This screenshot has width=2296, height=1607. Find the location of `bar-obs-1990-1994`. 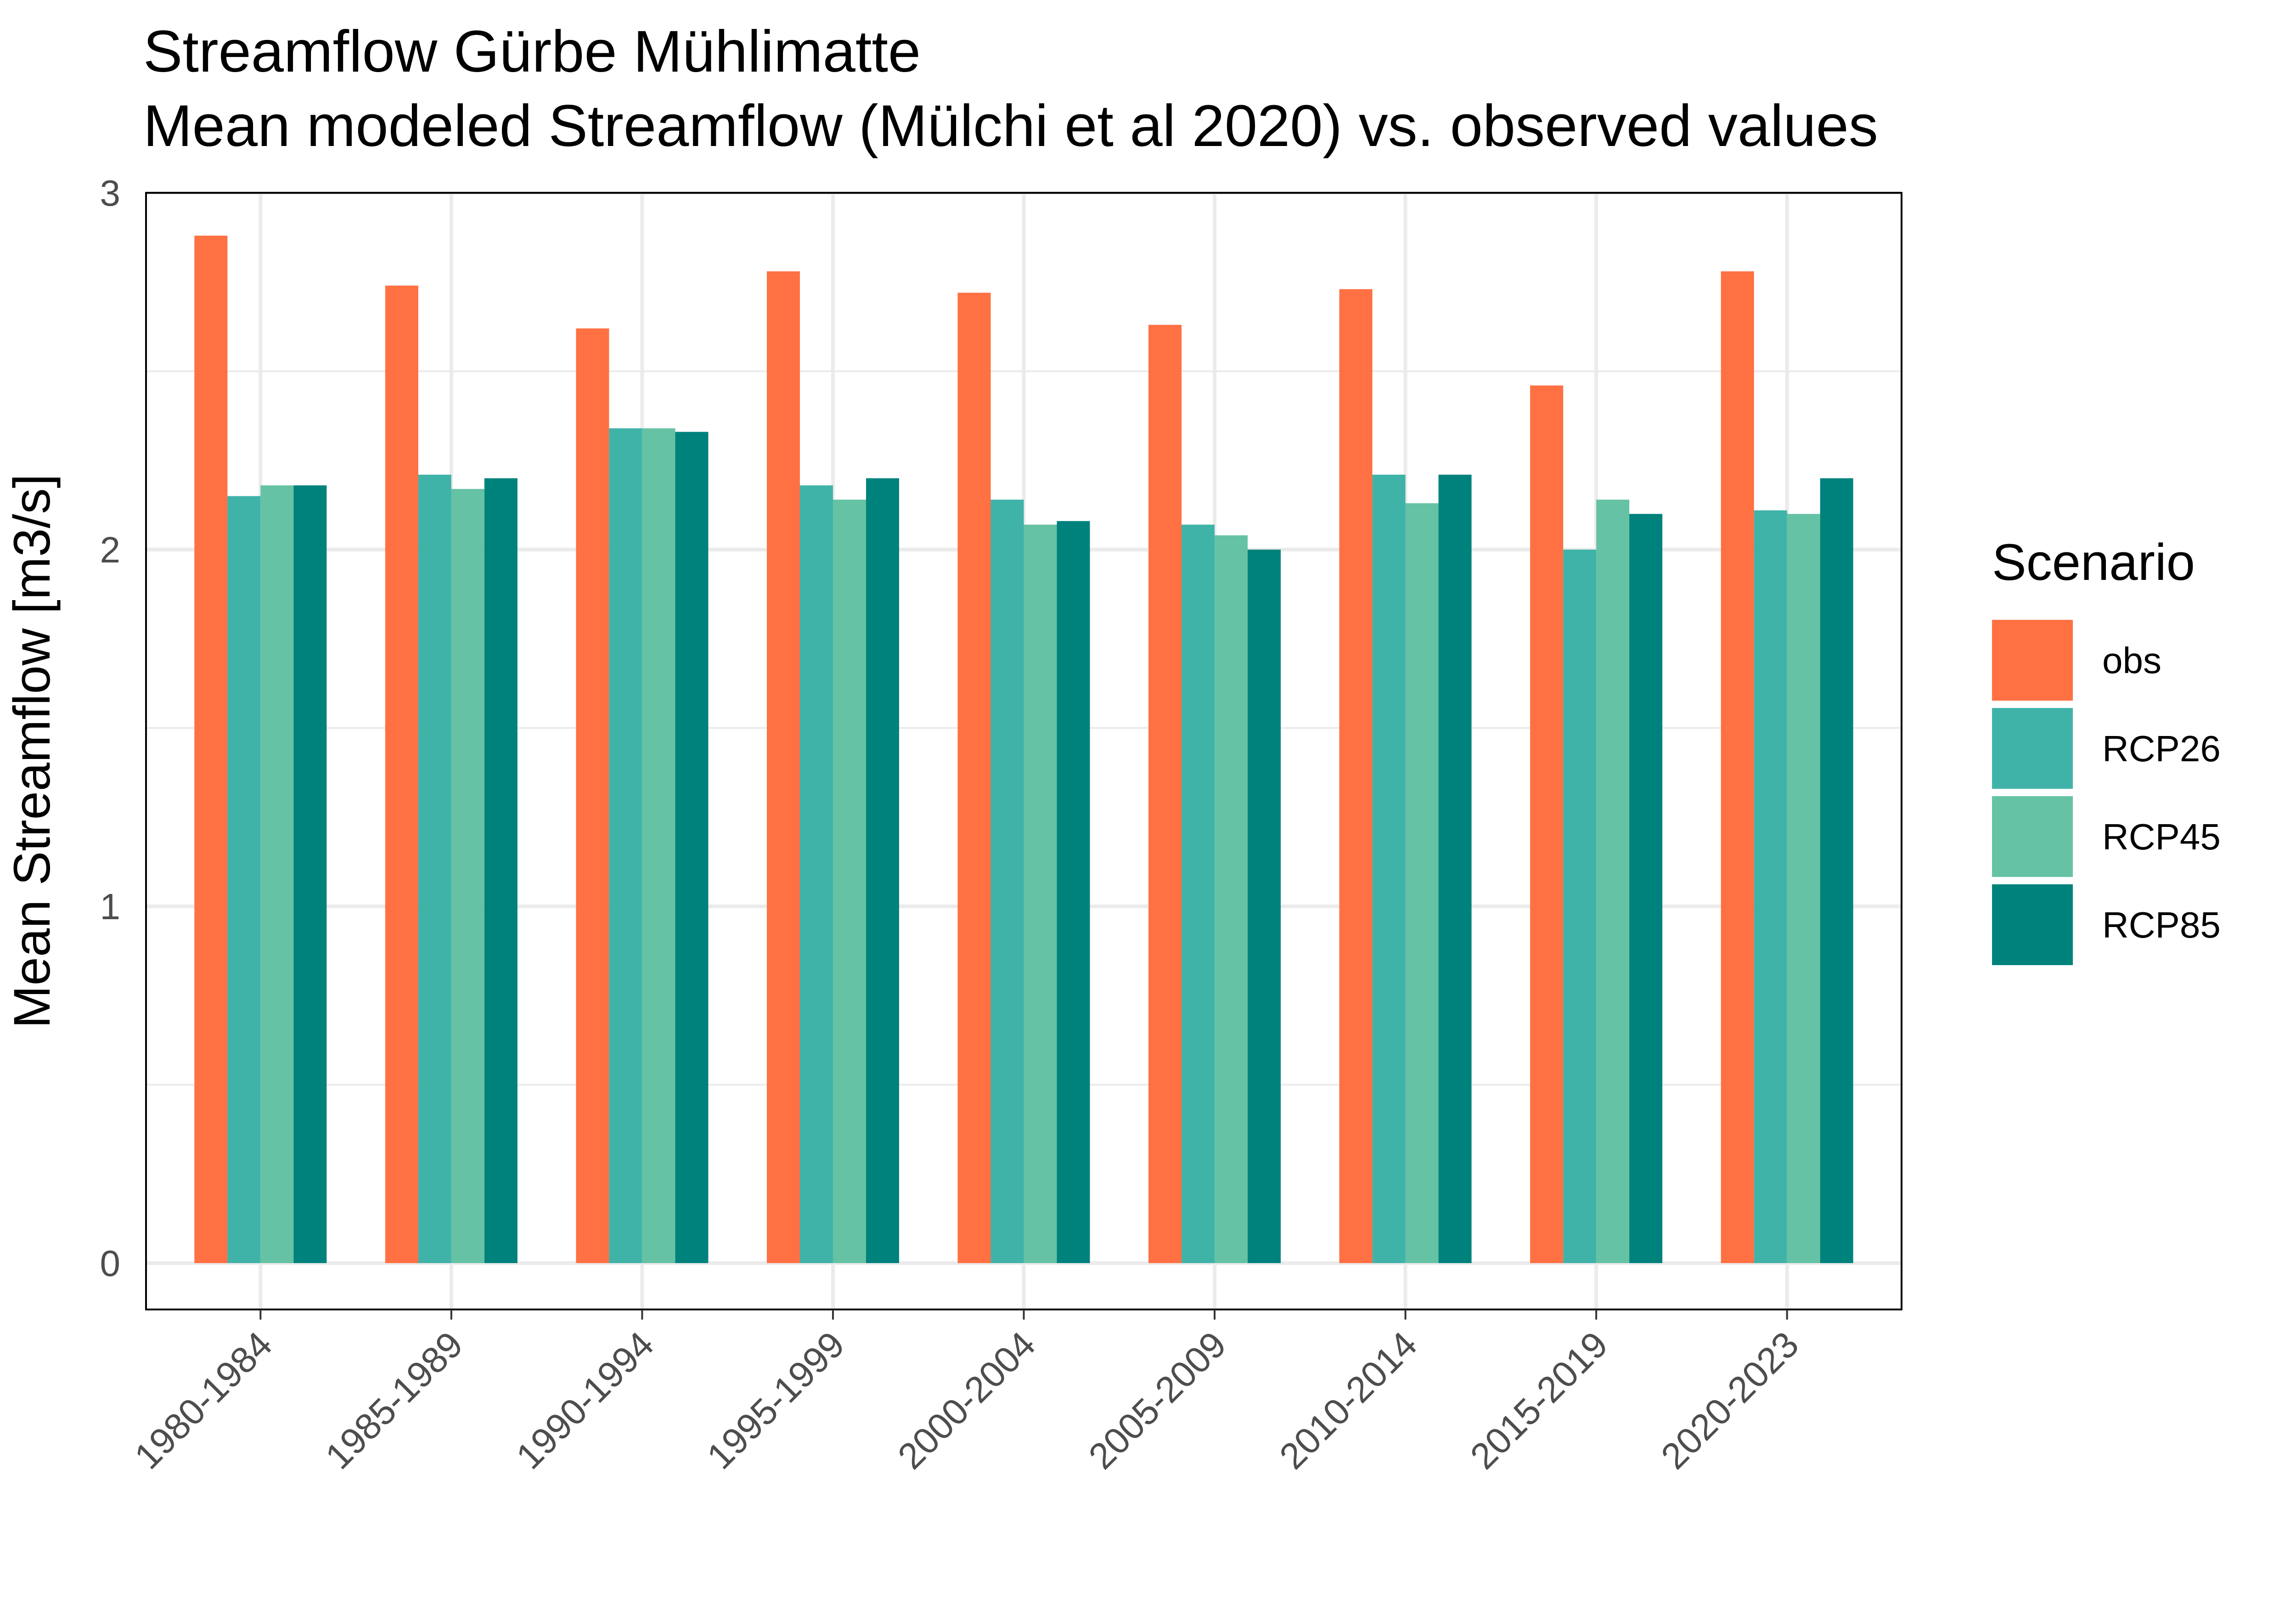

bar-obs-1990-1994 is located at coordinates (592, 795).